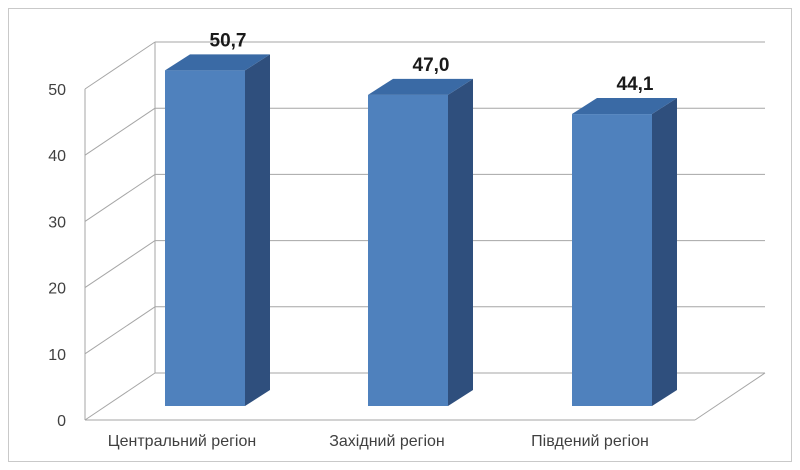 The height and width of the screenshot is (470, 800). Describe the element at coordinates (228, 40) in the screenshot. I see `data-label: 50,7` at that location.